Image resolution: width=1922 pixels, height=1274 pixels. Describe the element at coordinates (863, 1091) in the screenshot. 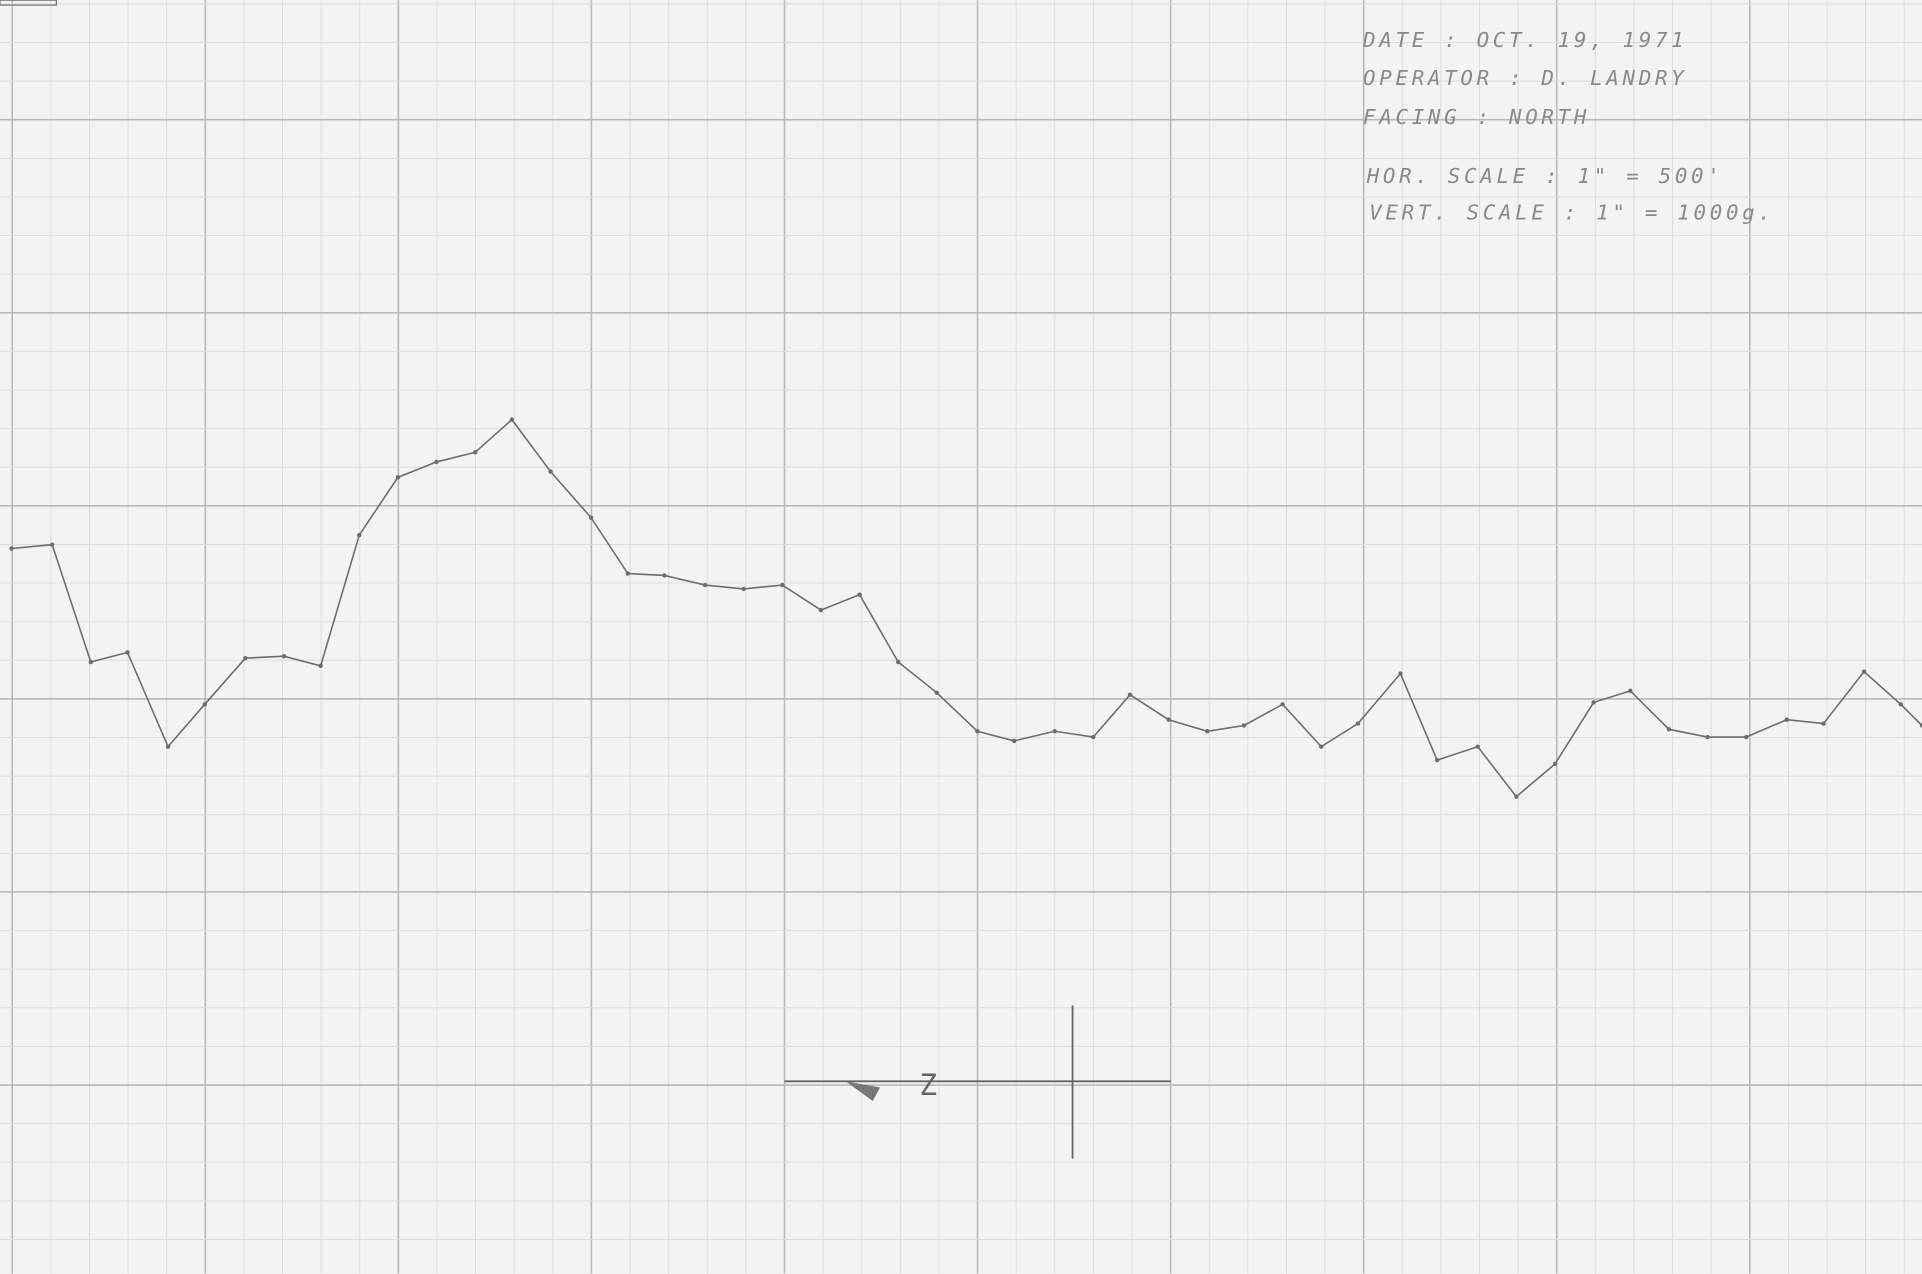

I see `arrow-head` at that location.